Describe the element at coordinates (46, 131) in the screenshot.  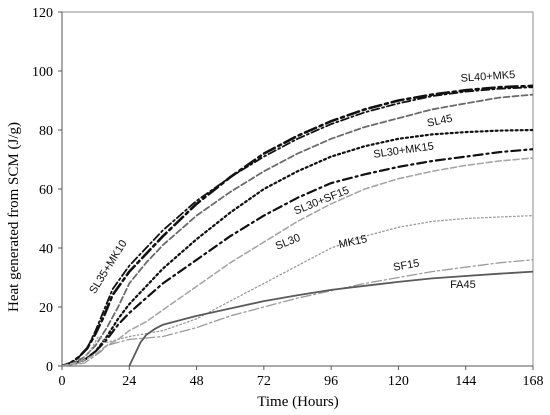
I see `y-tick-label: 80` at that location.